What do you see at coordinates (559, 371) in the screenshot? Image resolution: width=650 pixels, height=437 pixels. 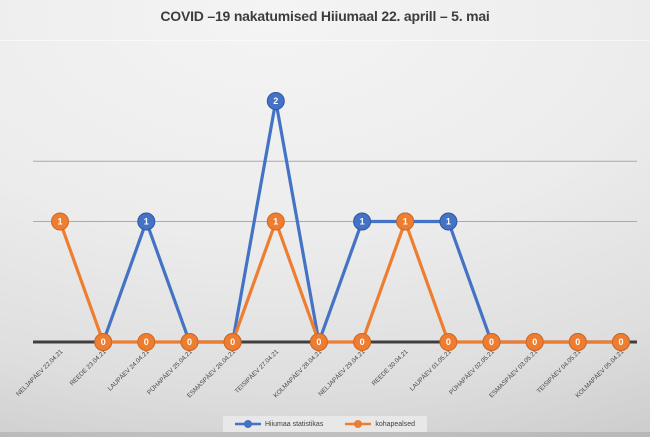 I see `x-tick-label: TEISIPÄEV 04.05.21` at bounding box center [559, 371].